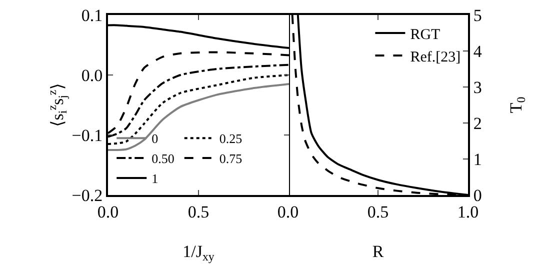 Image resolution: width=540 pixels, height=270 pixels. Describe the element at coordinates (477, 123) in the screenshot. I see `y2-tick-label: 2` at that location.